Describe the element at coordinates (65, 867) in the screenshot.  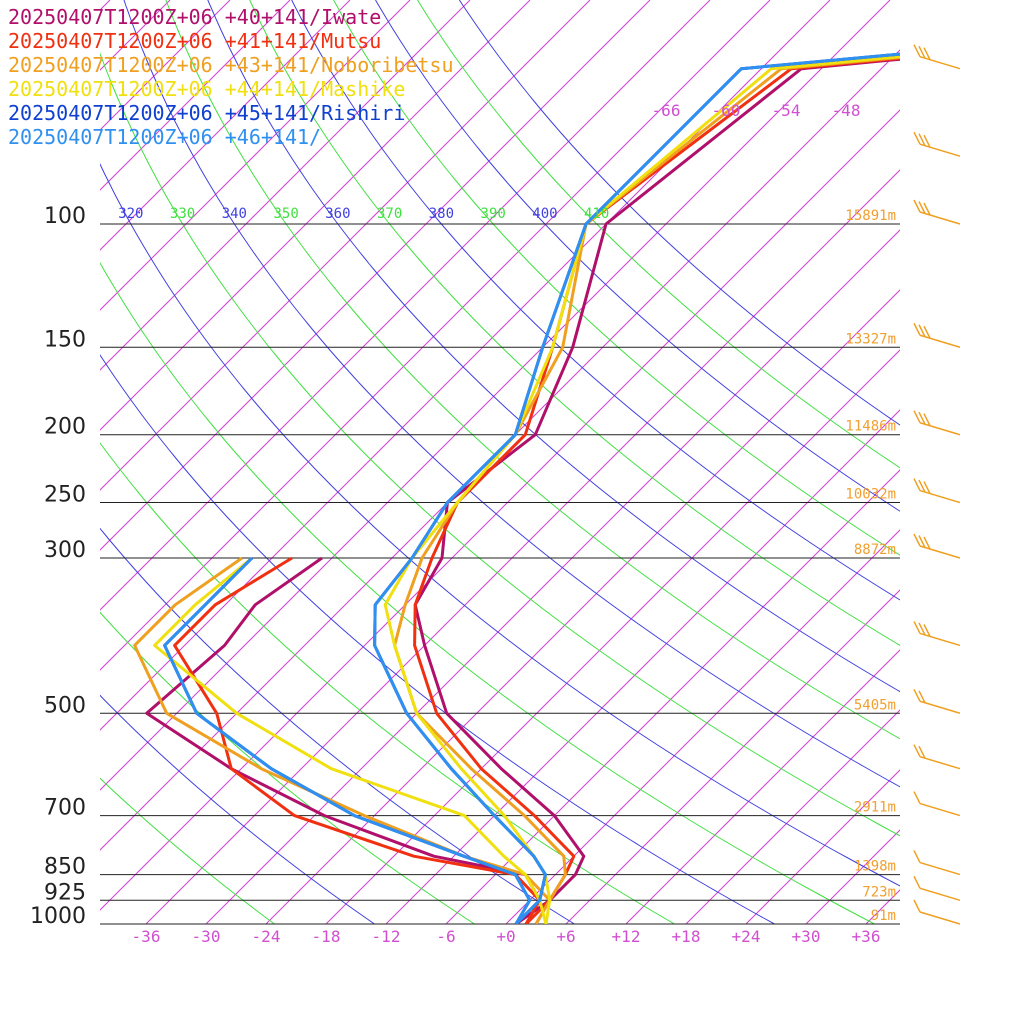
I see `pressure-label: 850` at that location.